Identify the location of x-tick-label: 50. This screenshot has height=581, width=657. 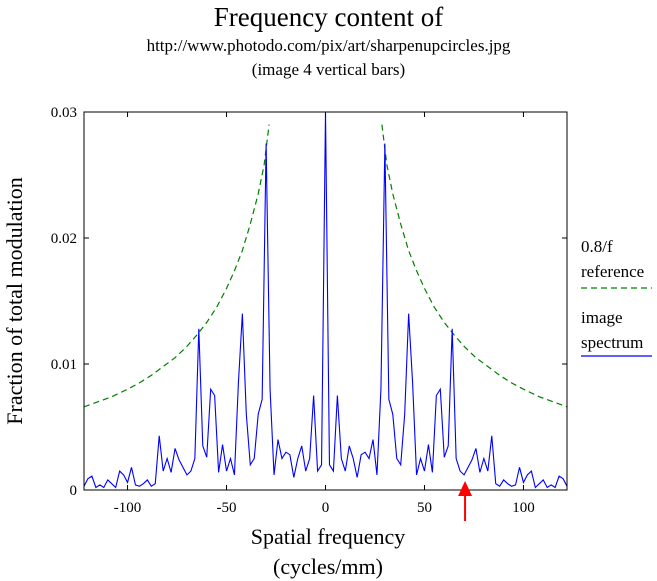
(424, 508).